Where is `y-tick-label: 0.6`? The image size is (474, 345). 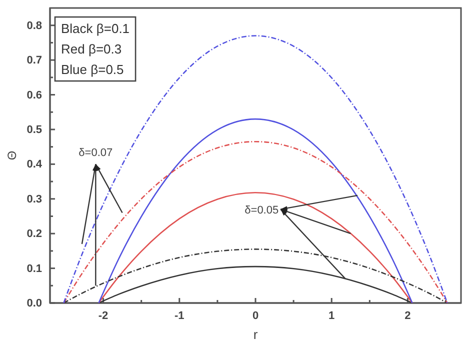 y-tick-label: 0.6 is located at coordinates (34, 95).